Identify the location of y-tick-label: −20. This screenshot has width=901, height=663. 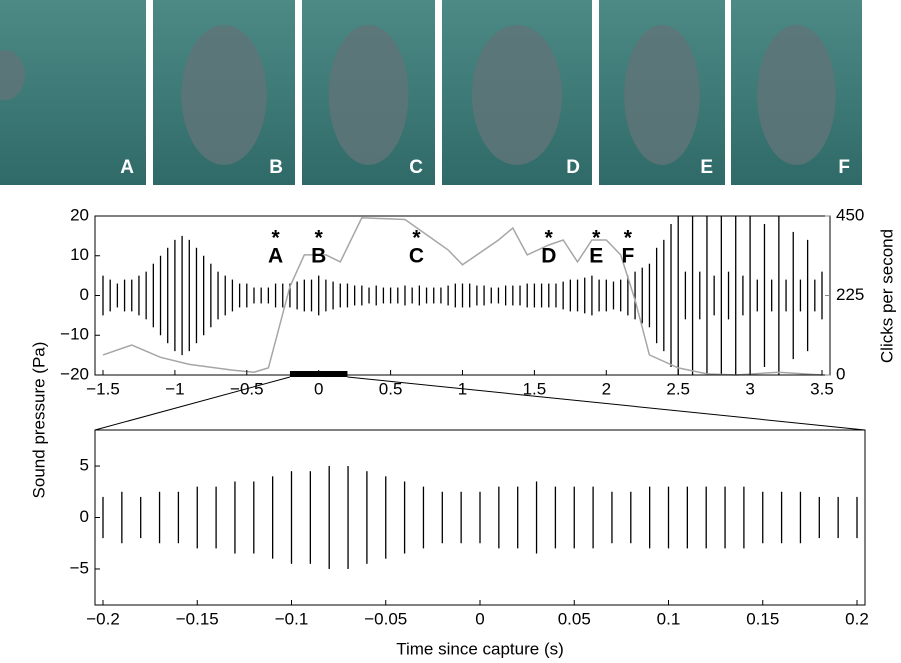
(74, 373).